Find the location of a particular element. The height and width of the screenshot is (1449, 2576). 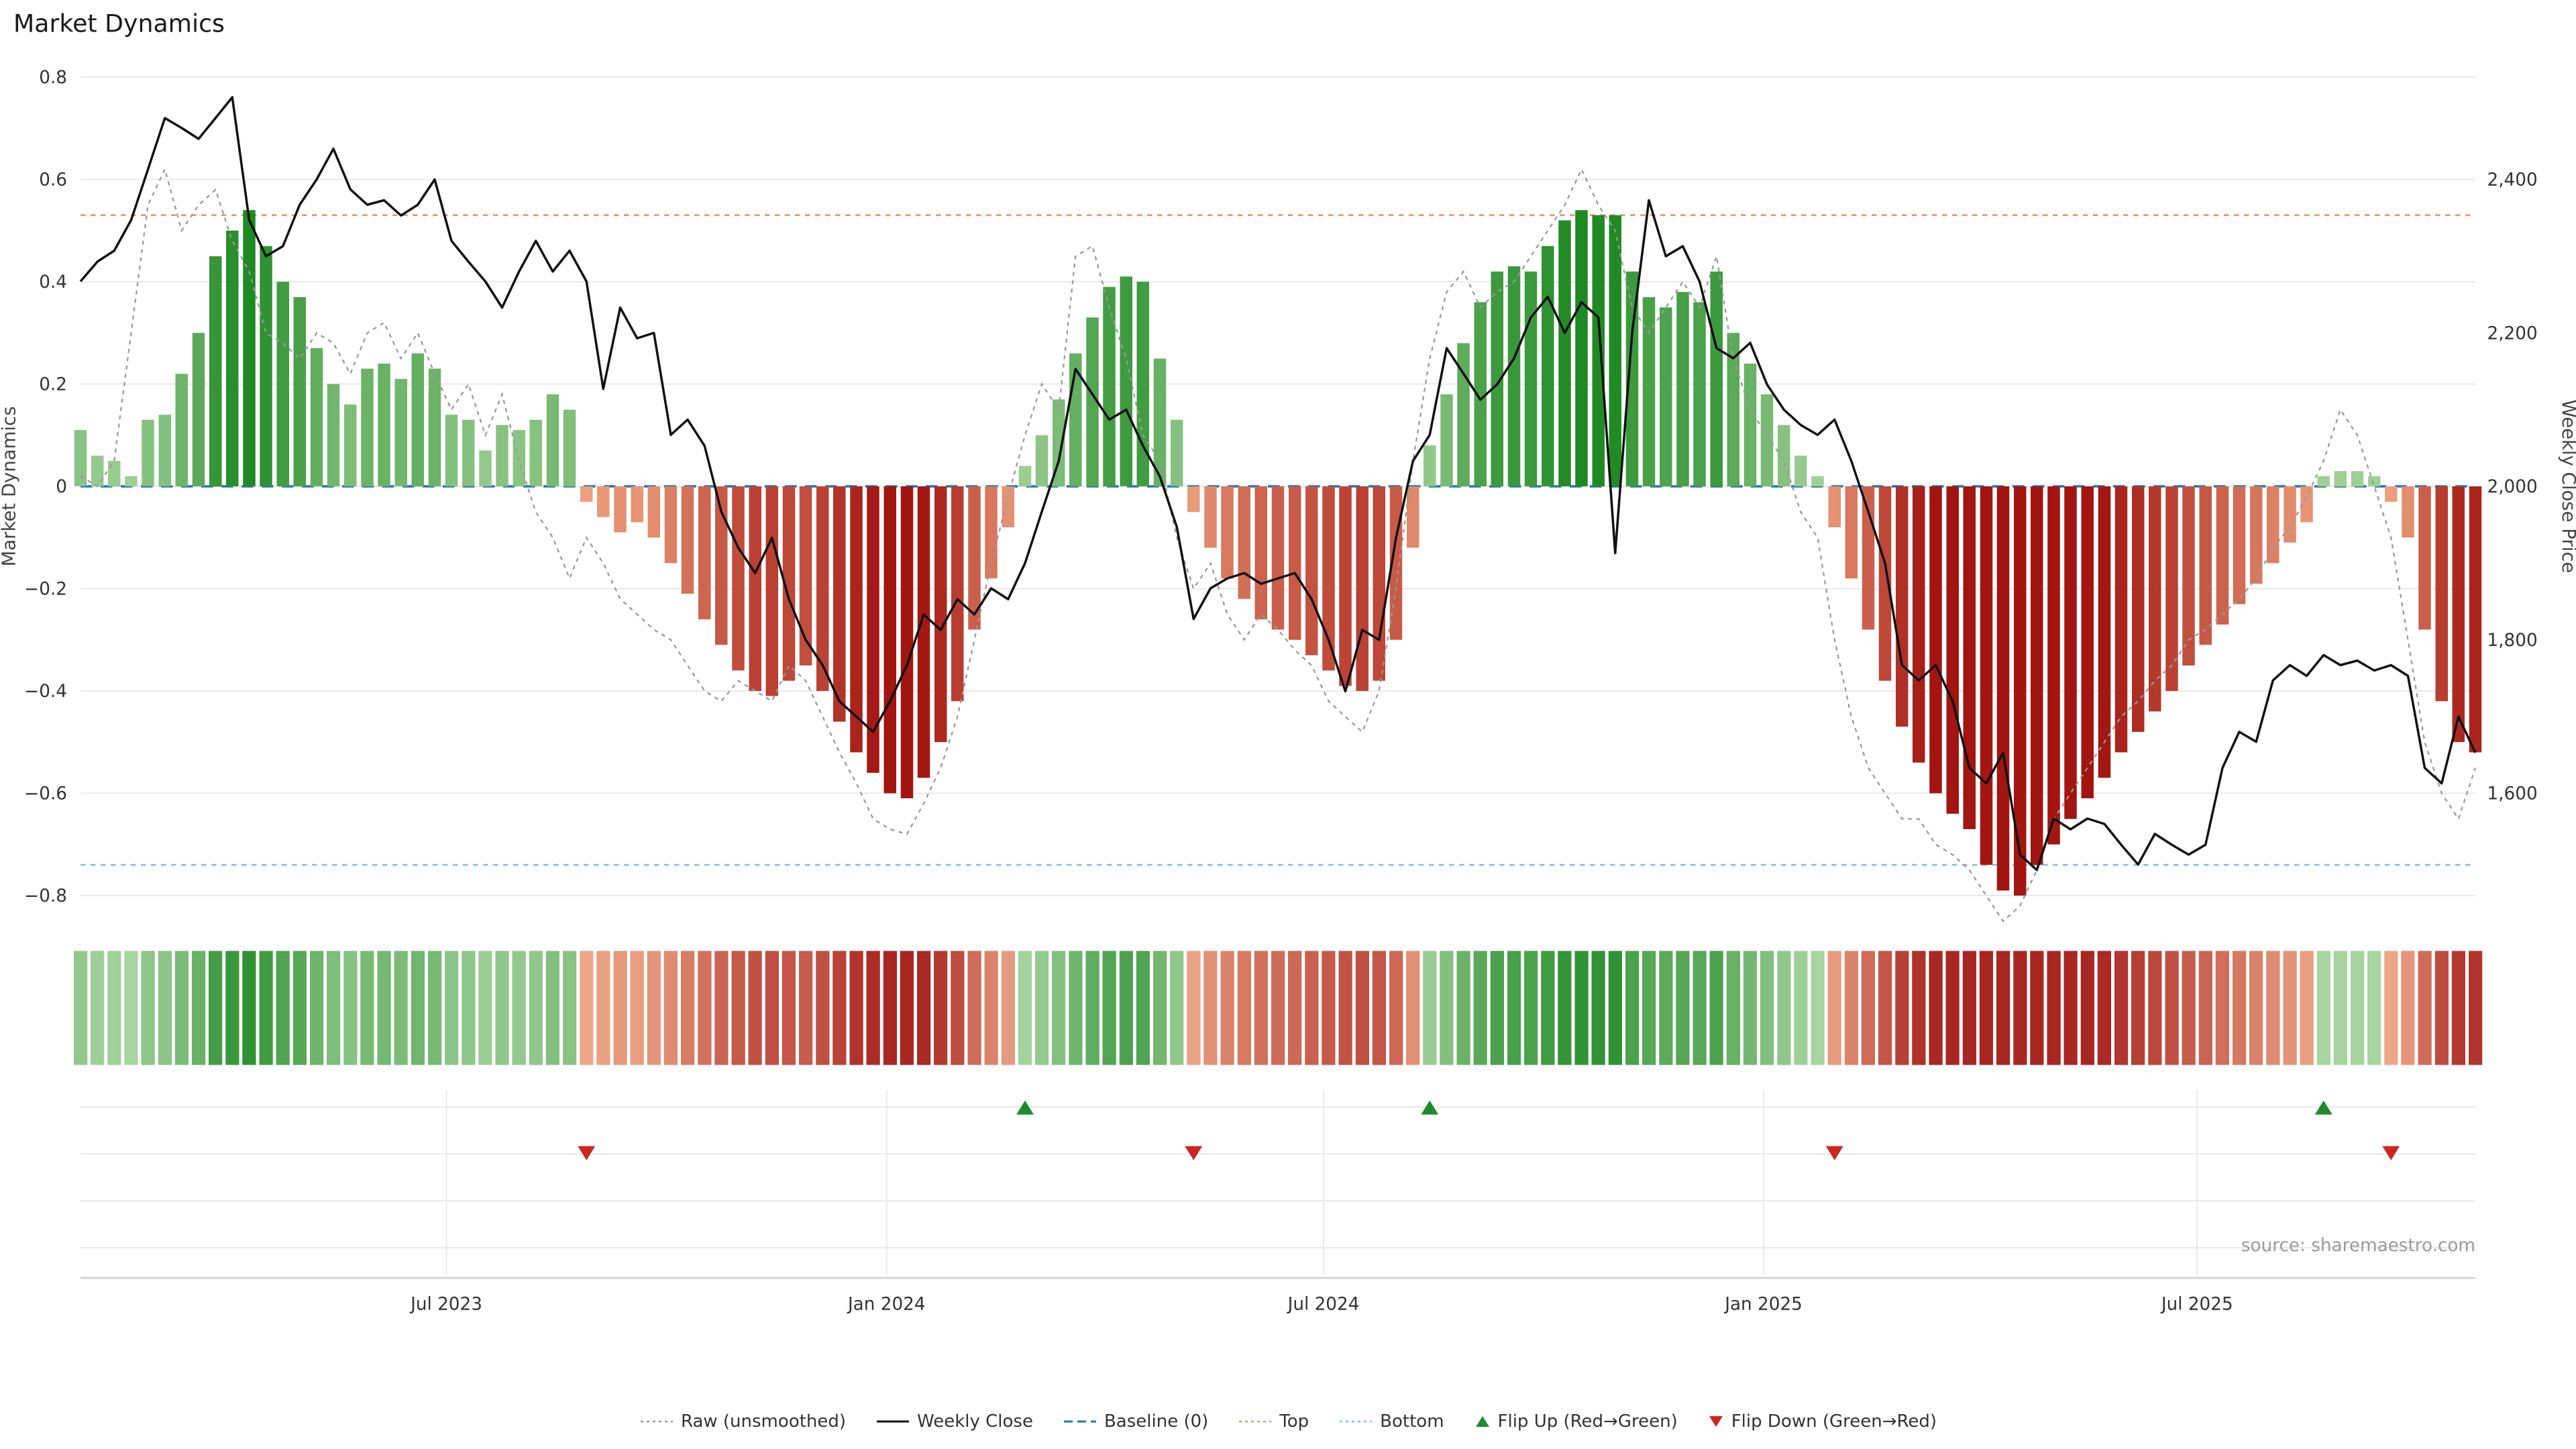

legend-label-baseline-0: Baseline (0) is located at coordinates (1156, 1421).